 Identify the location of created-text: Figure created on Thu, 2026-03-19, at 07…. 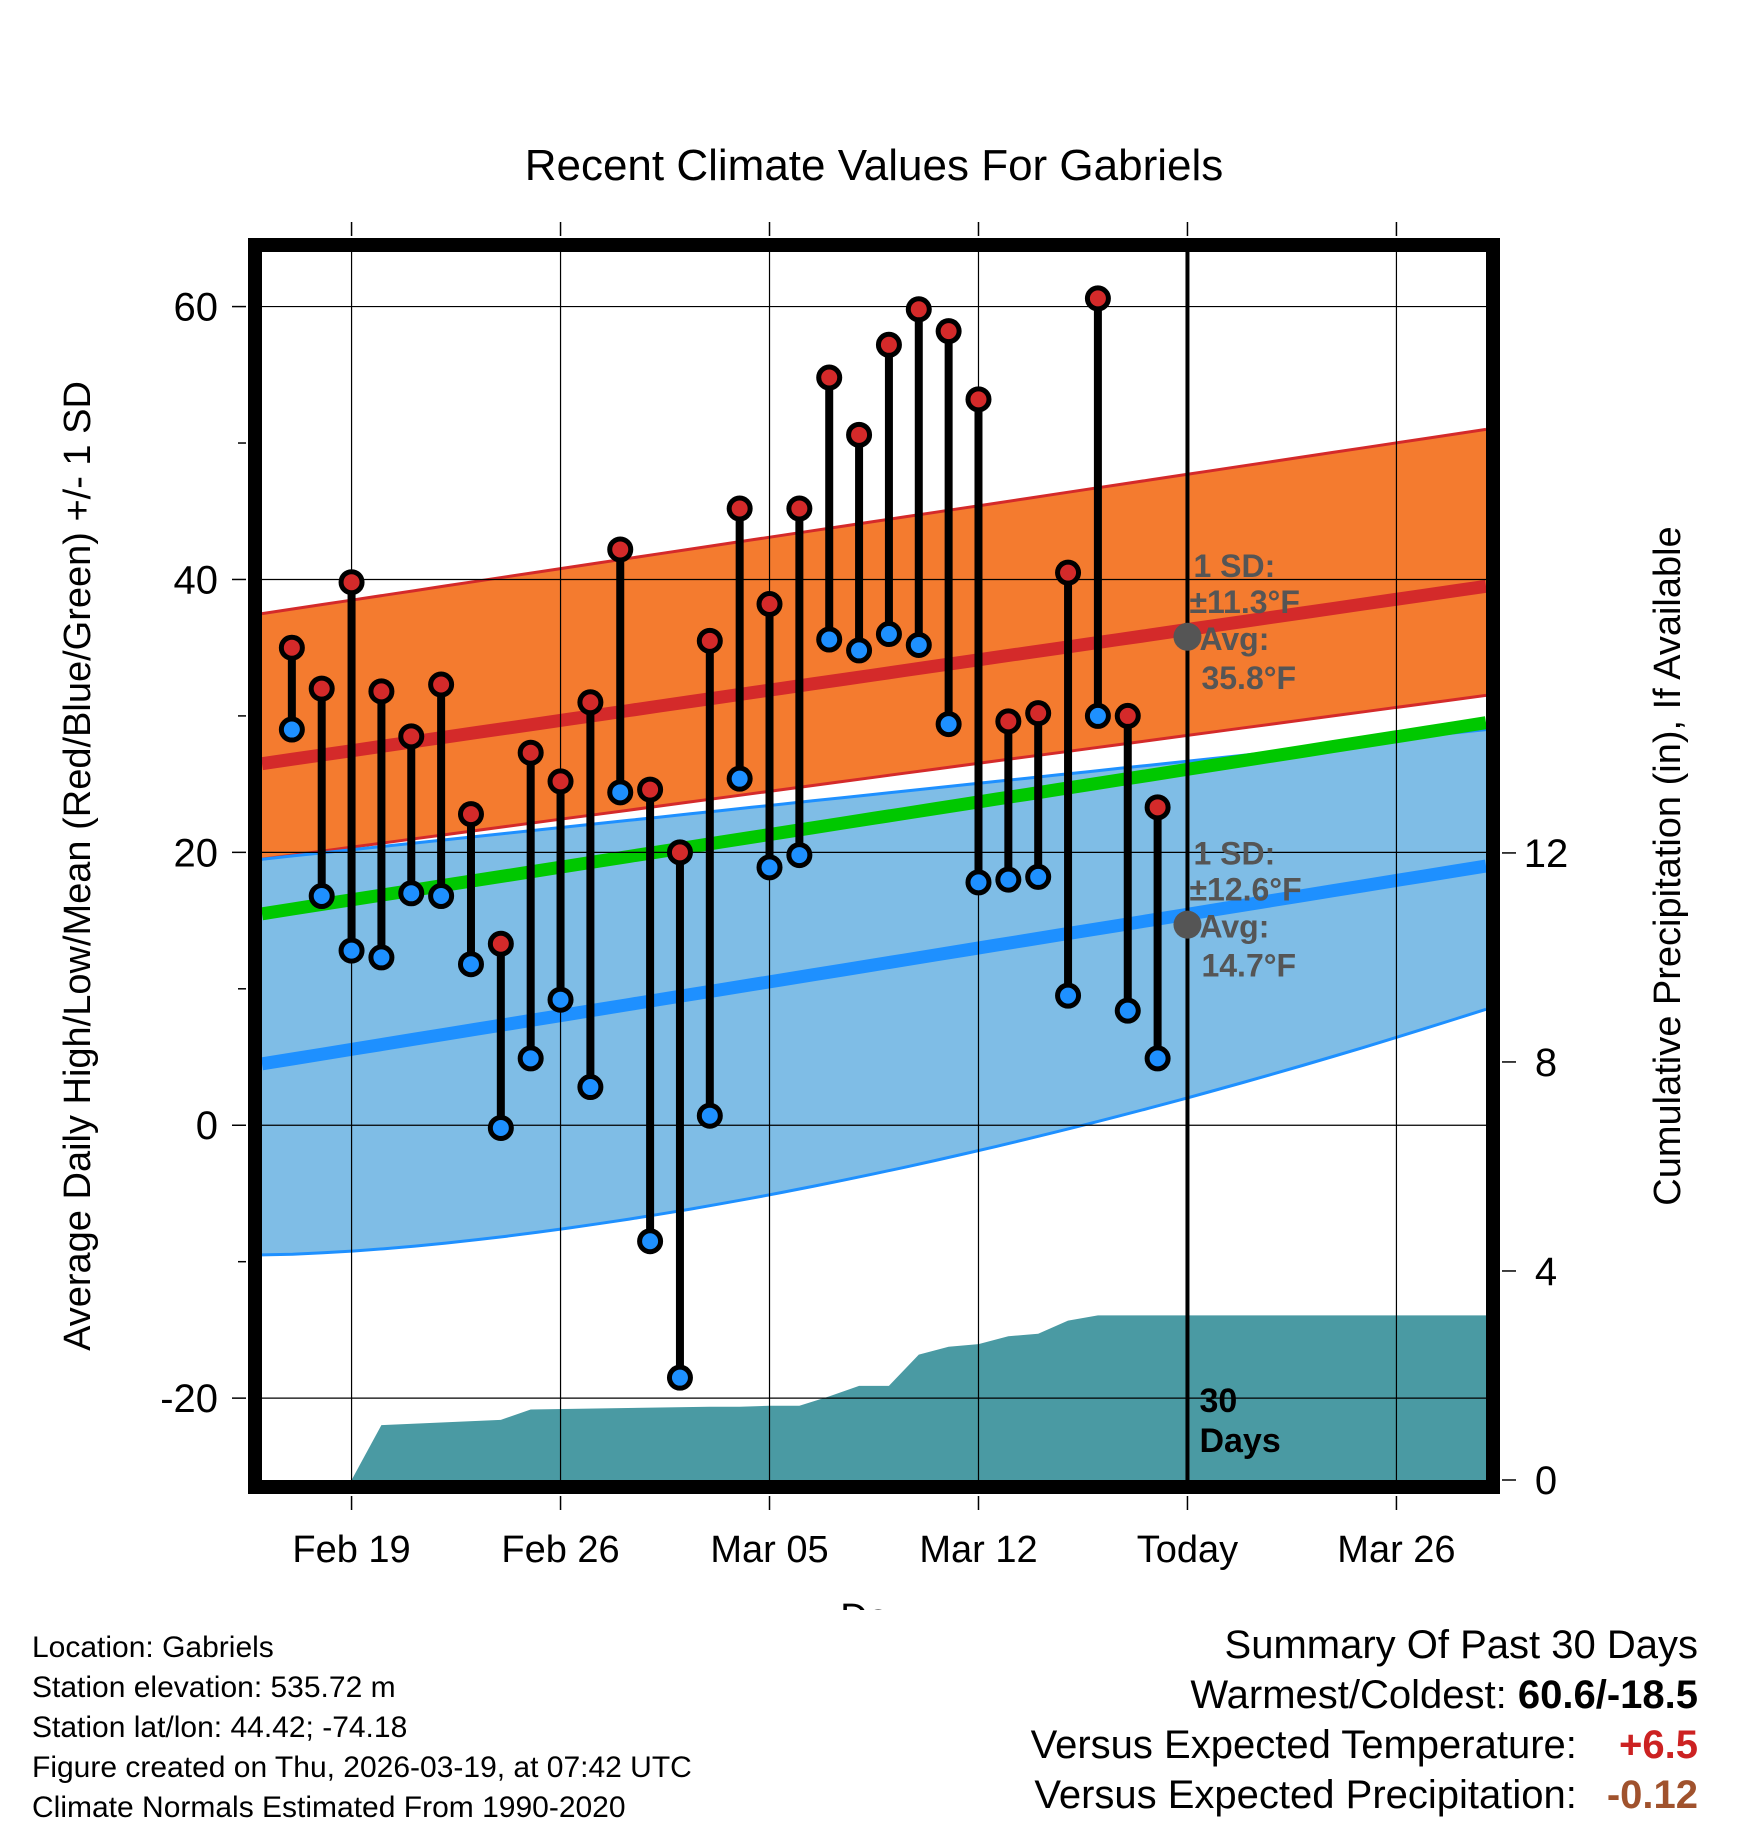
(362, 1767).